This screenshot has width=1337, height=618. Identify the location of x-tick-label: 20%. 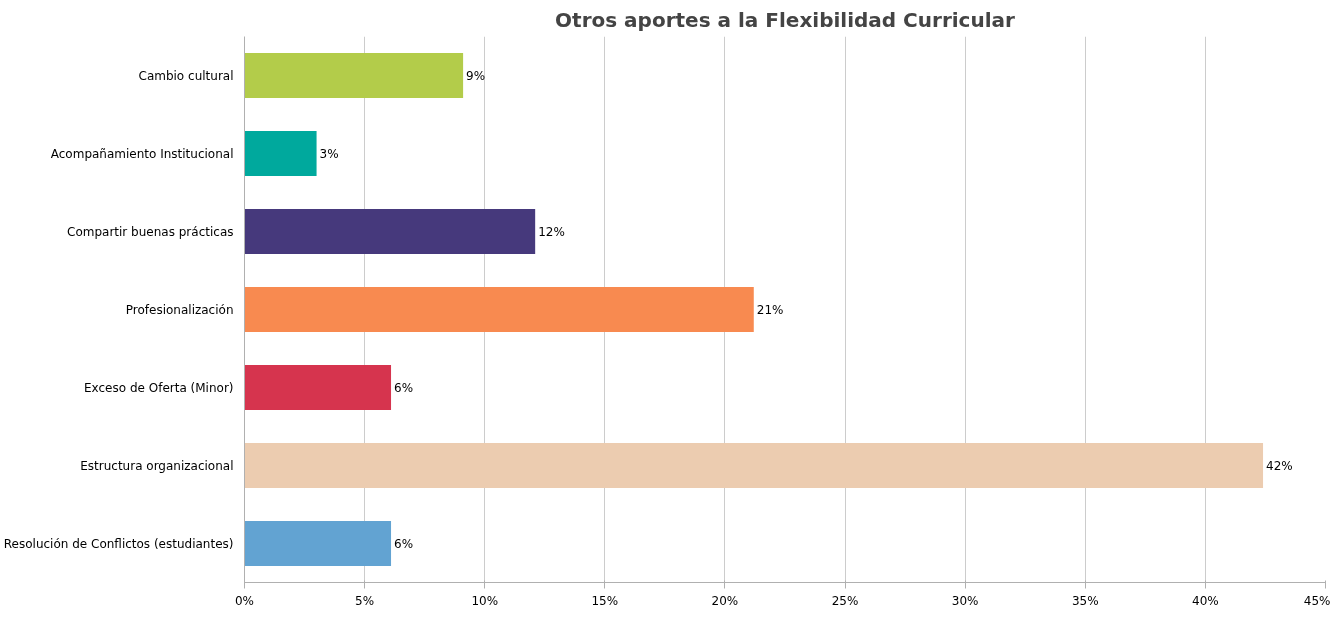
(725, 600).